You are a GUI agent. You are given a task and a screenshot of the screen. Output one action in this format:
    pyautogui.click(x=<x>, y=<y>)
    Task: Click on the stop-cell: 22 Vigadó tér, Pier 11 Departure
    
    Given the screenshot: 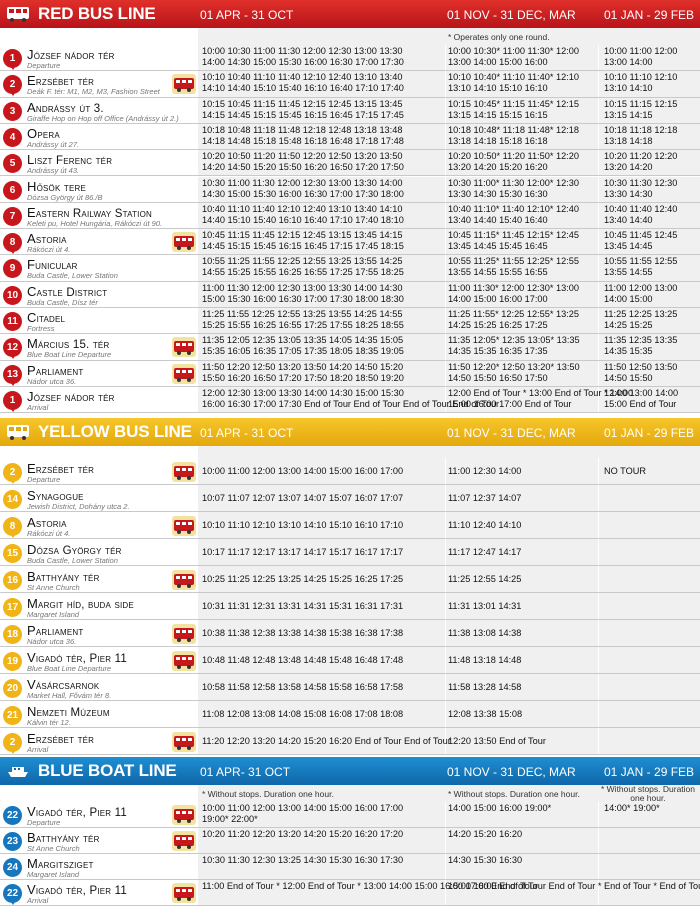 What is the action you would take?
    pyautogui.click(x=99, y=814)
    